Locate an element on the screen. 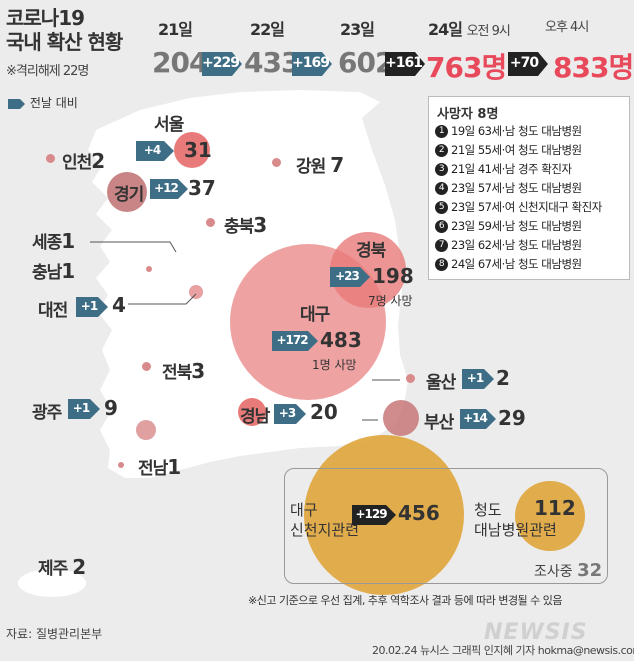 The image size is (634, 661). region-daegu-increase: +172 is located at coordinates (295, 341).